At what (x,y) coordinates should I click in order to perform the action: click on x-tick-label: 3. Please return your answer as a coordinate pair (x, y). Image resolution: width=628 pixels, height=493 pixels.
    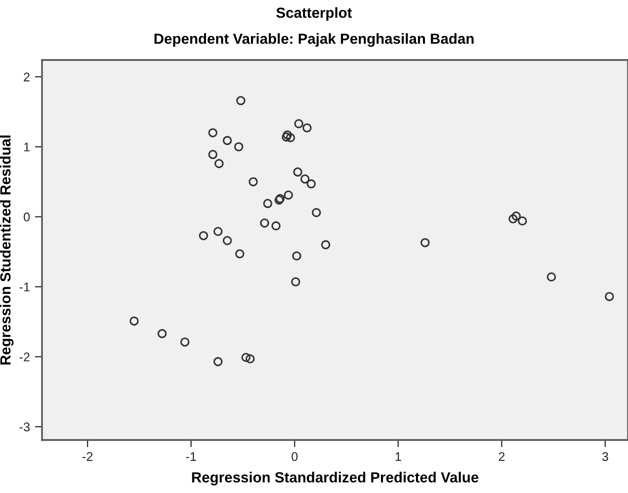
    Looking at the image, I should click on (605, 456).